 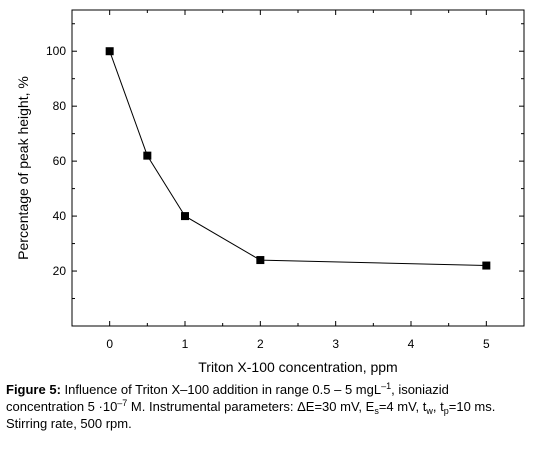 What do you see at coordinates (486, 344) in the screenshot?
I see `x-tick-label: 5` at bounding box center [486, 344].